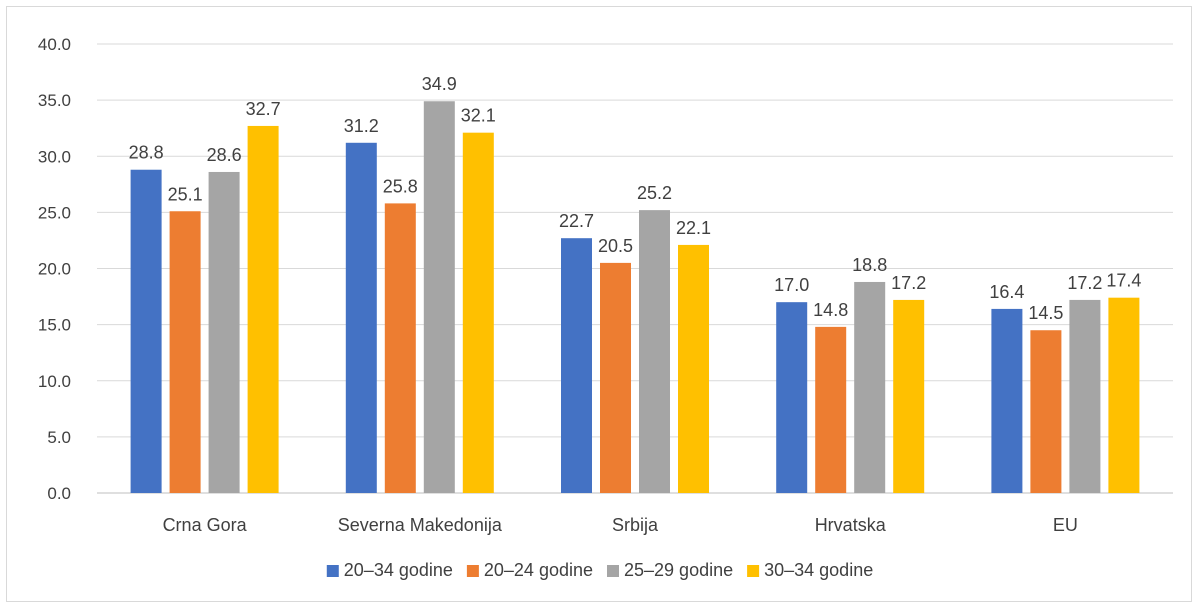 This screenshot has width=1200, height=608. I want to click on y-tick-label: 10.0, so click(54, 381).